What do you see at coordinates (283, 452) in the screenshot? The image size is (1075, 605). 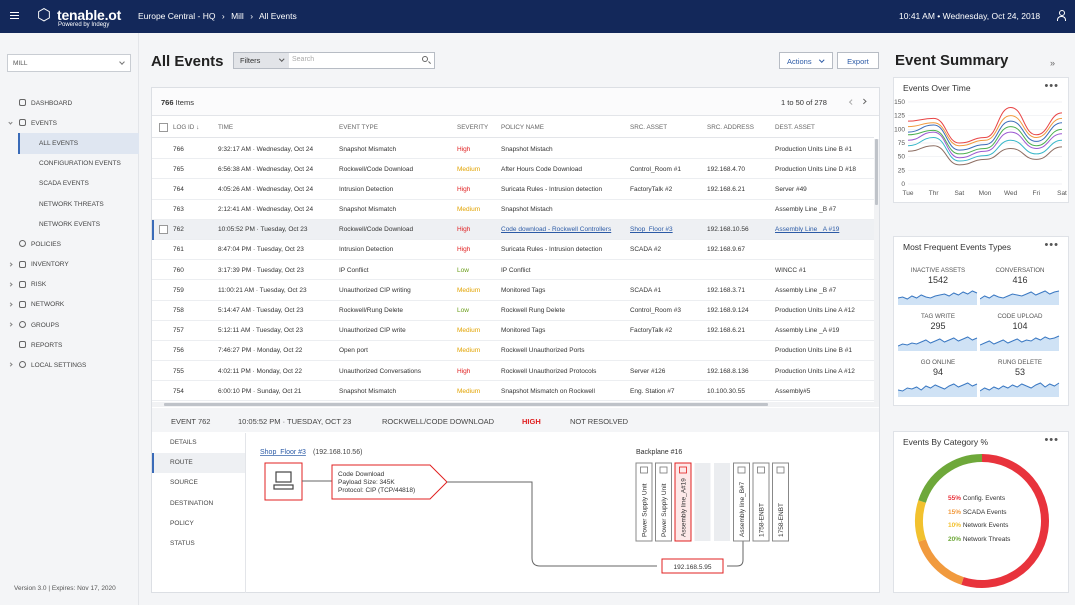 I see `route-source-link: Shop_Floor #3` at bounding box center [283, 452].